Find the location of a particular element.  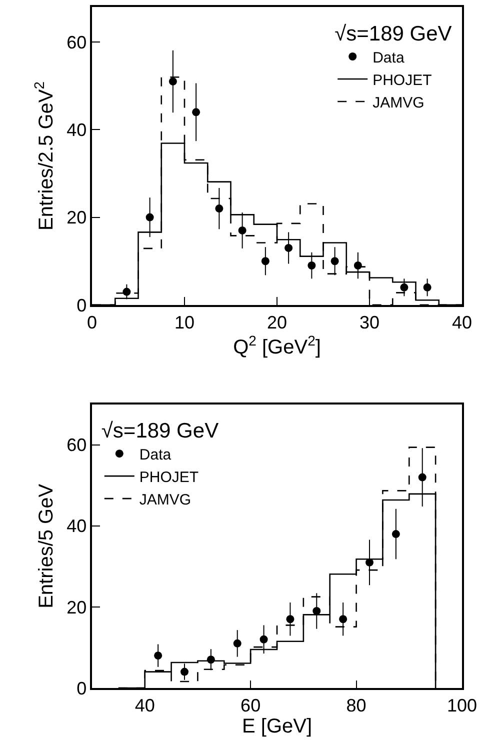

x-tick-label: 100 is located at coordinates (462, 705).